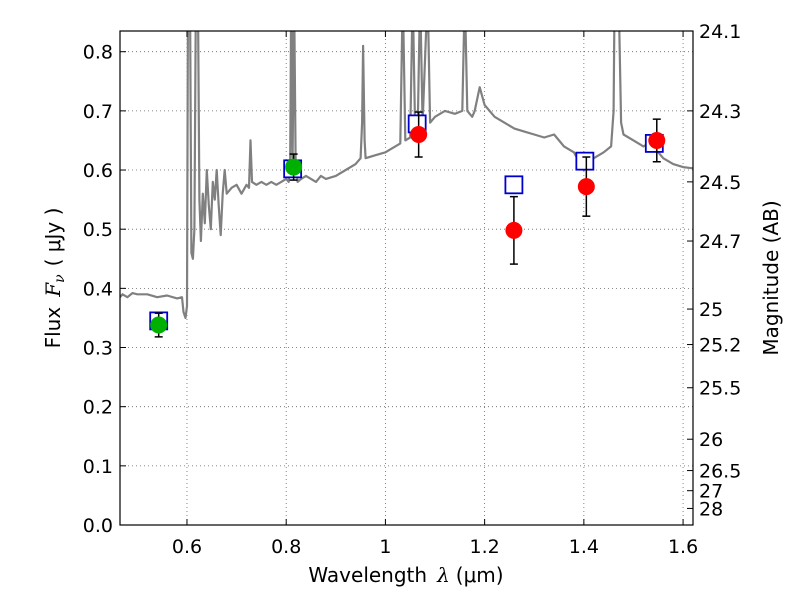 Image resolution: width=800 pixels, height=600 pixels. I want to click on x-tick-label: 1.4, so click(584, 547).